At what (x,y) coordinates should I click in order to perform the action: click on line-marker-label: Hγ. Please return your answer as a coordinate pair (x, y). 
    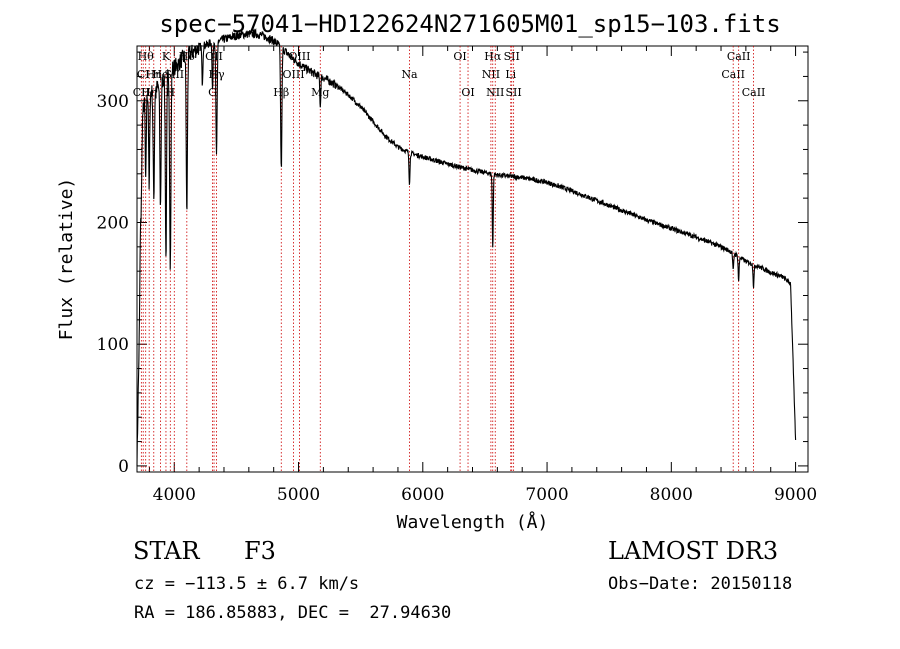
    Looking at the image, I should click on (216, 74).